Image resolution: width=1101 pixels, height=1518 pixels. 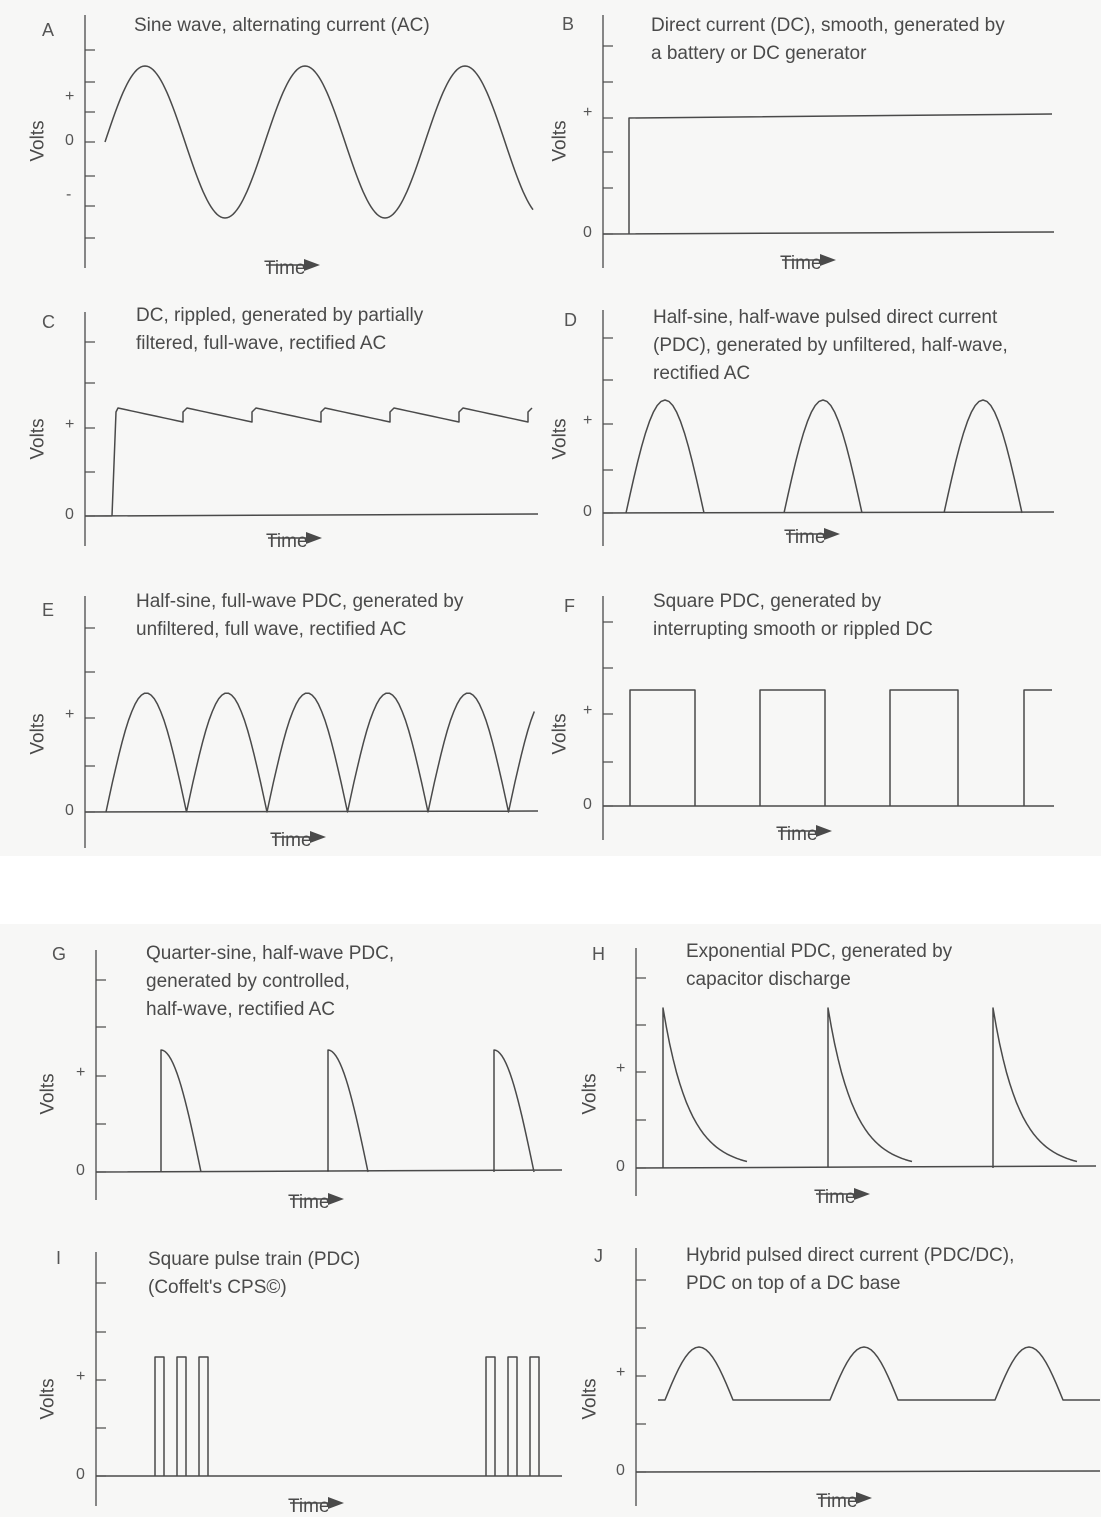 What do you see at coordinates (48, 30) in the screenshot?
I see `panel-letter: A` at bounding box center [48, 30].